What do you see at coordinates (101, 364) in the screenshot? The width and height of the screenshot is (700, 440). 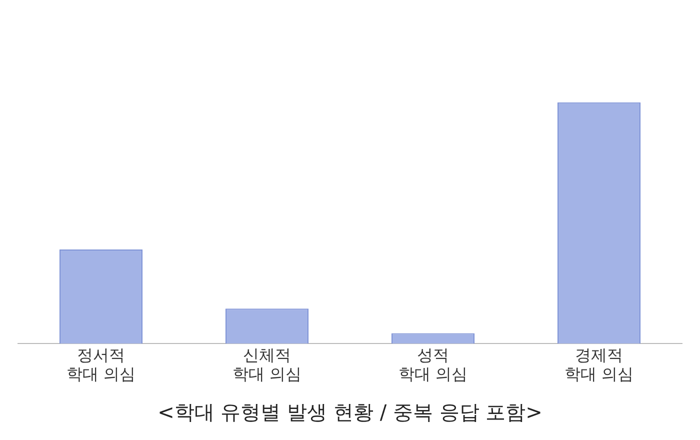 I see `x-tick-label: 정서적 학대 의심` at bounding box center [101, 364].